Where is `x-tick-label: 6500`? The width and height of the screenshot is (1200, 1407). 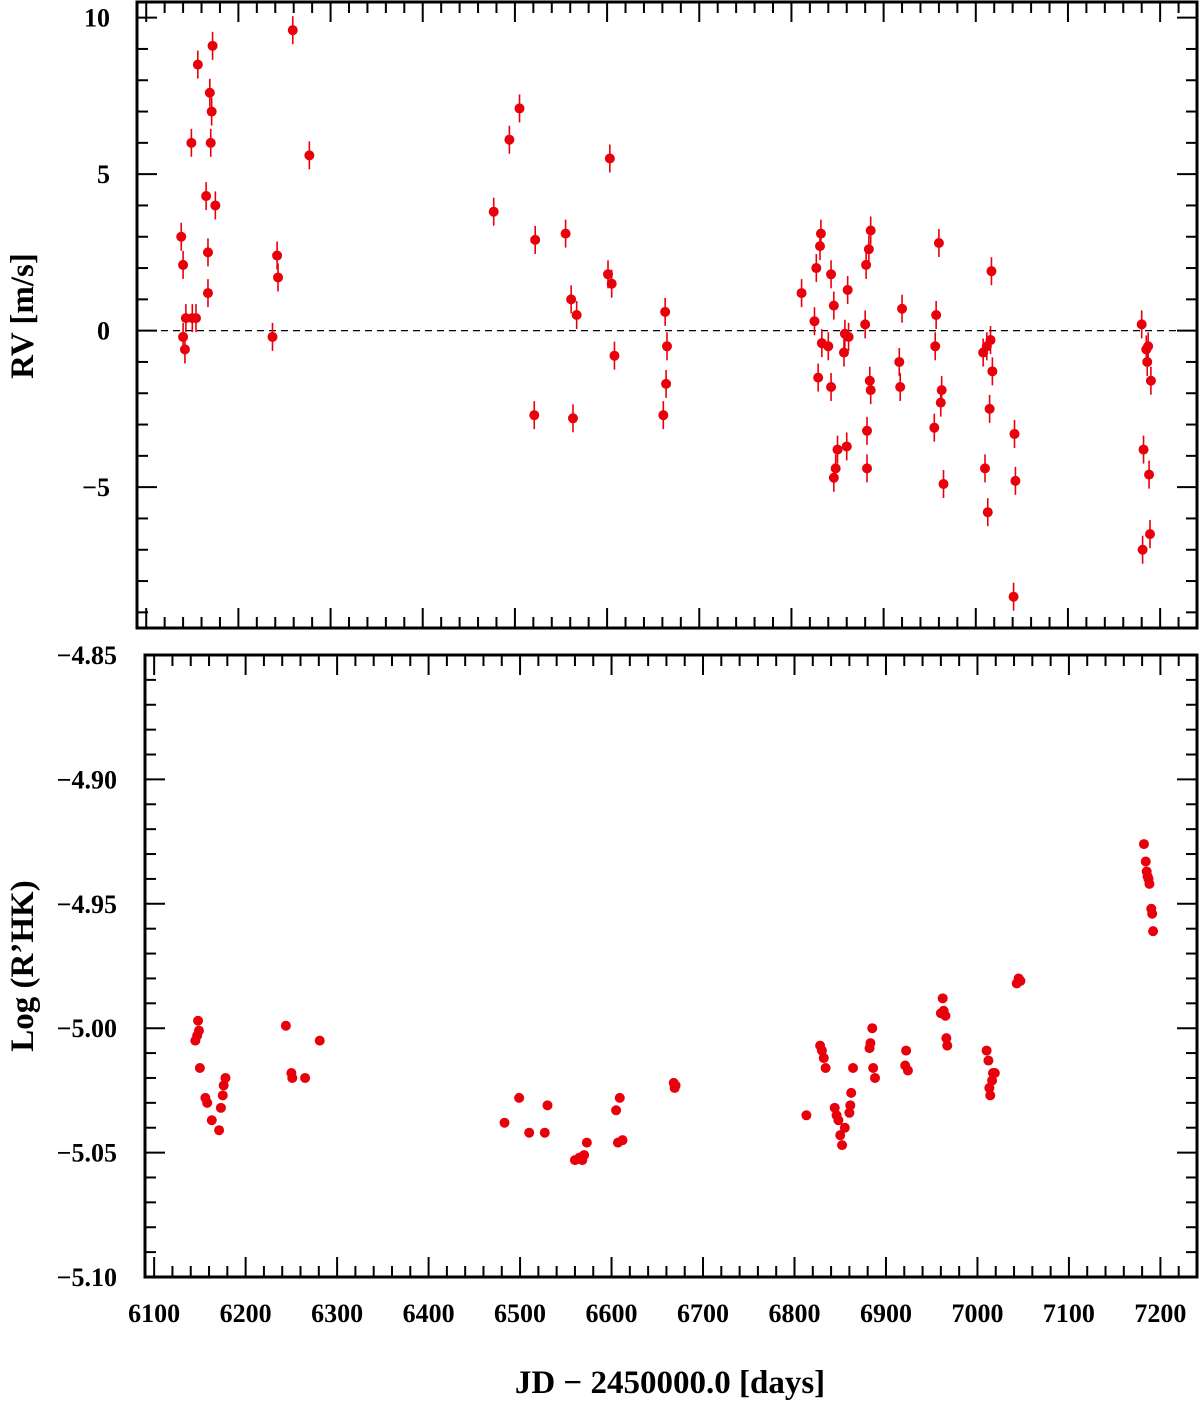
x-tick-label: 6500 is located at coordinates (520, 1313).